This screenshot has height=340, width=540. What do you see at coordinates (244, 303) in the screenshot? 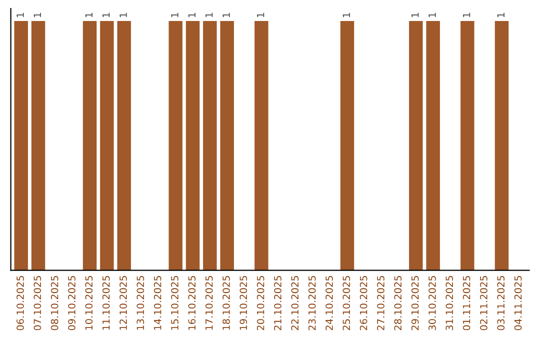
I see `x-tick-label: 19.10.2025` at bounding box center [244, 303].